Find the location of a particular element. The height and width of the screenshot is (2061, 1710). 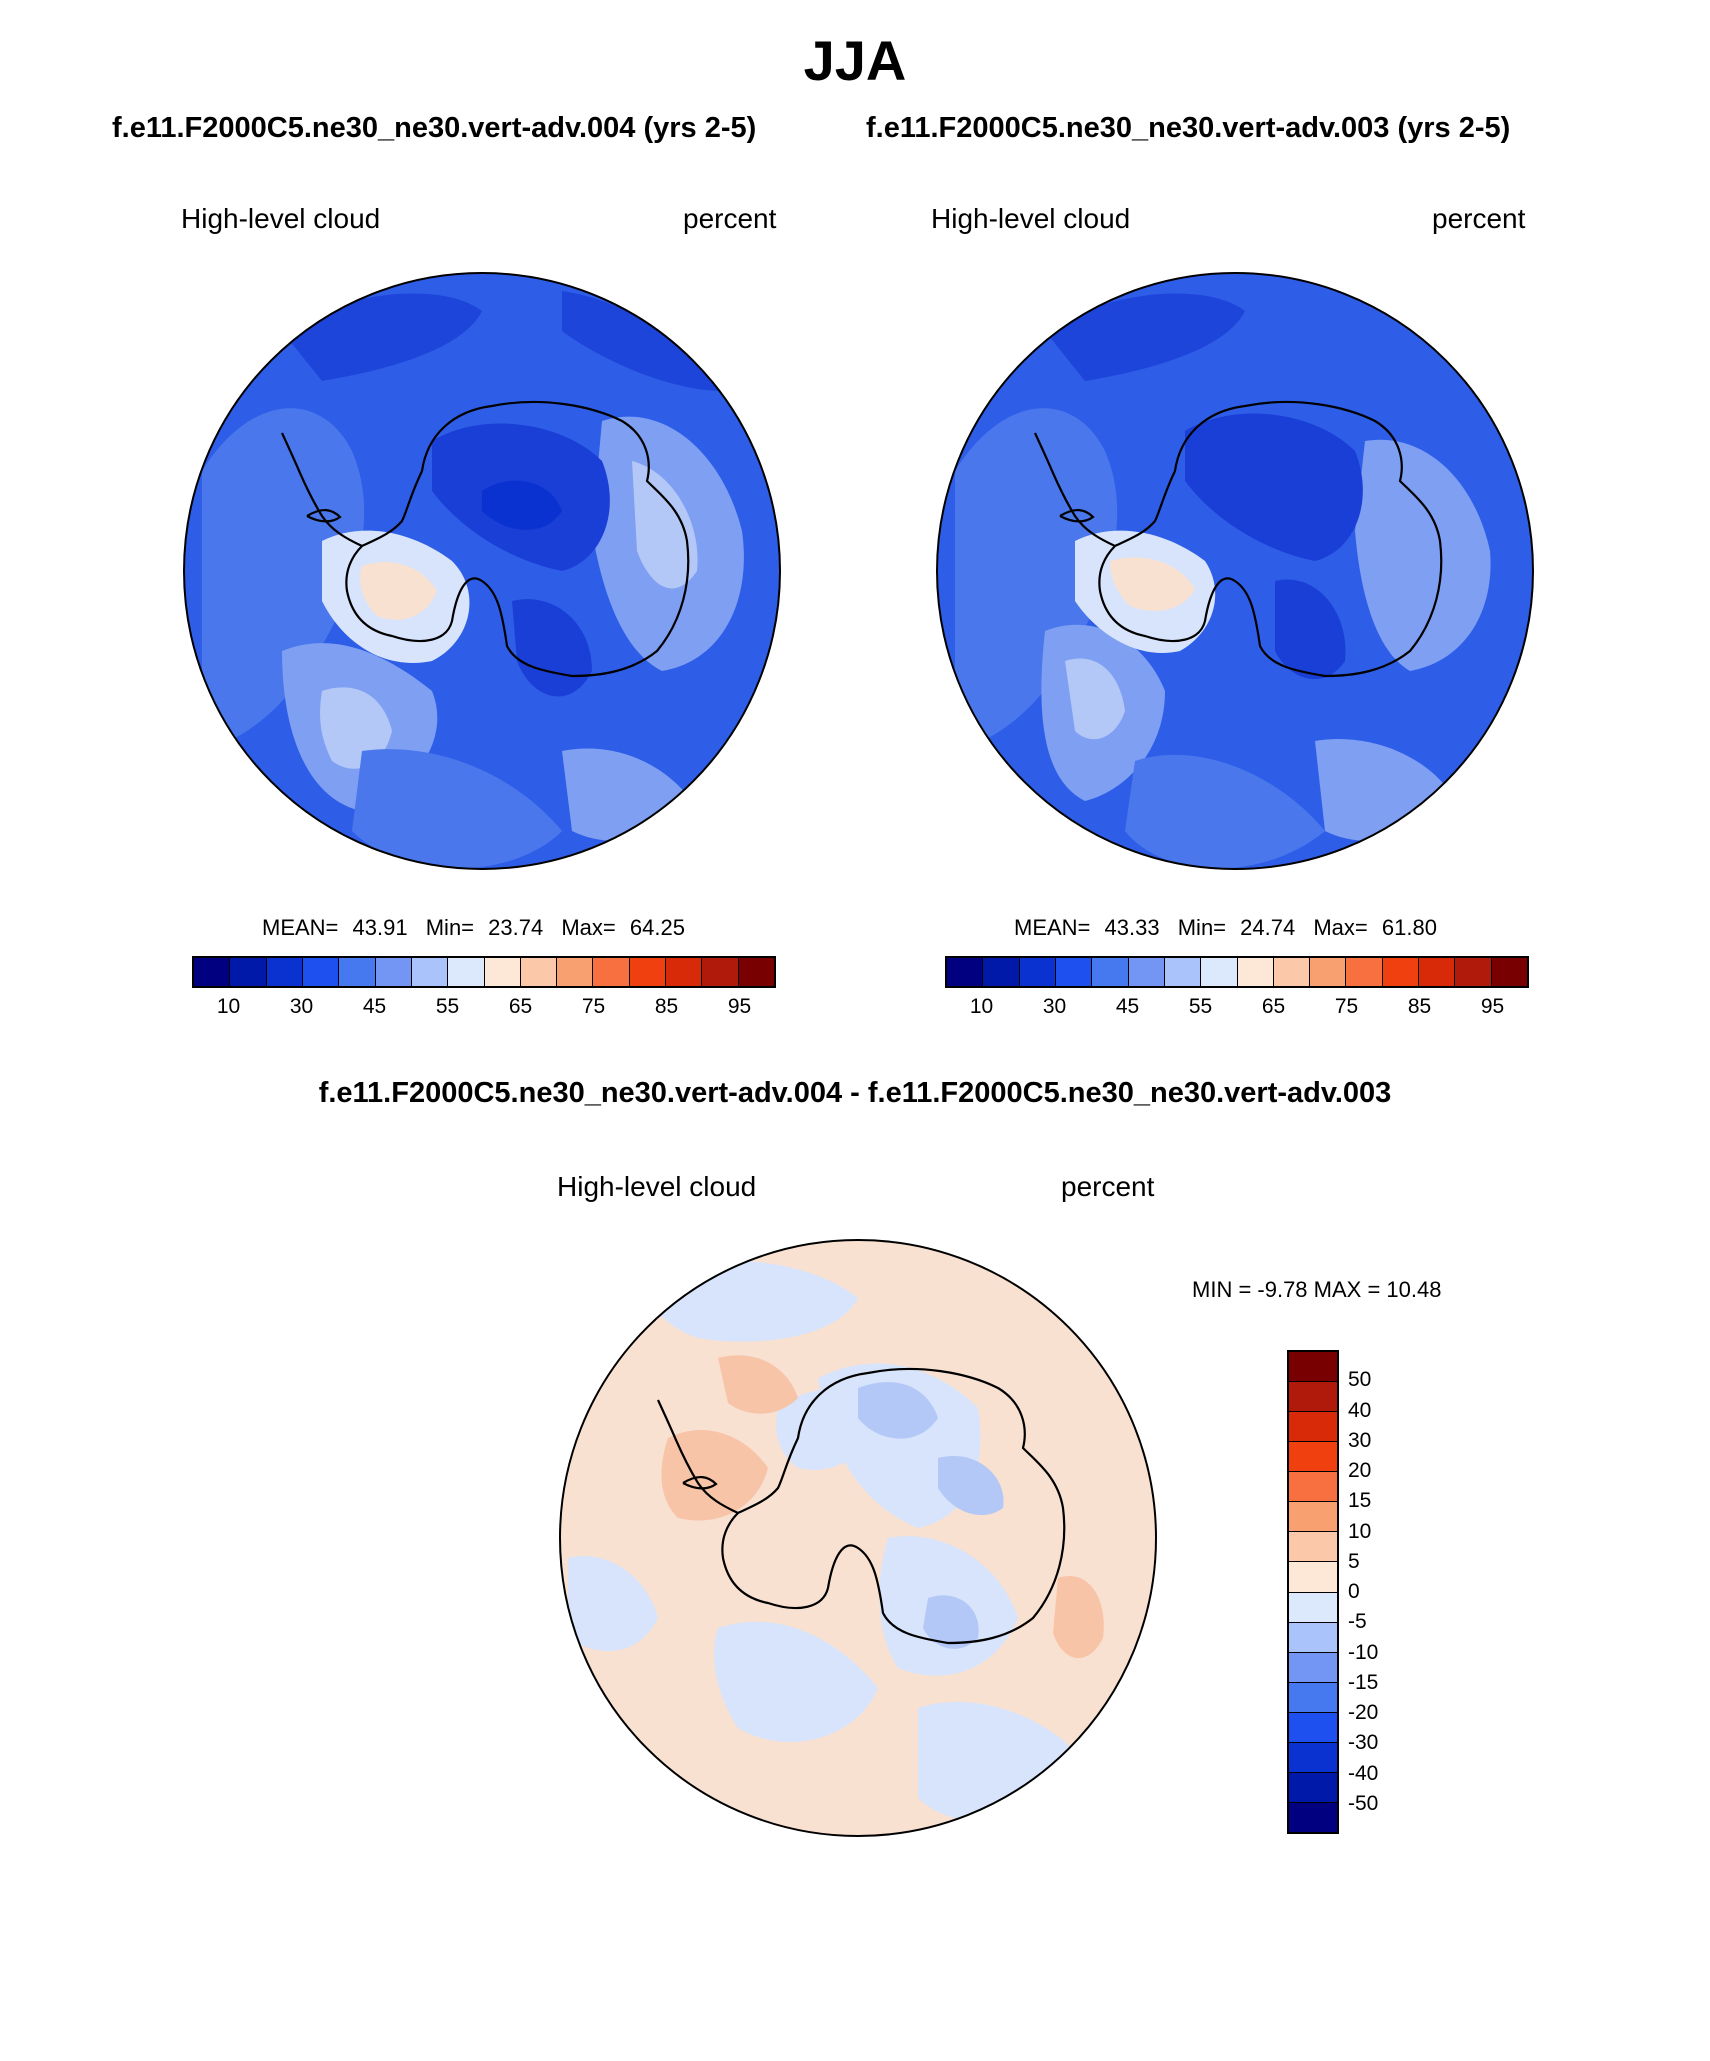

panel1-colorbar is located at coordinates (484, 972).